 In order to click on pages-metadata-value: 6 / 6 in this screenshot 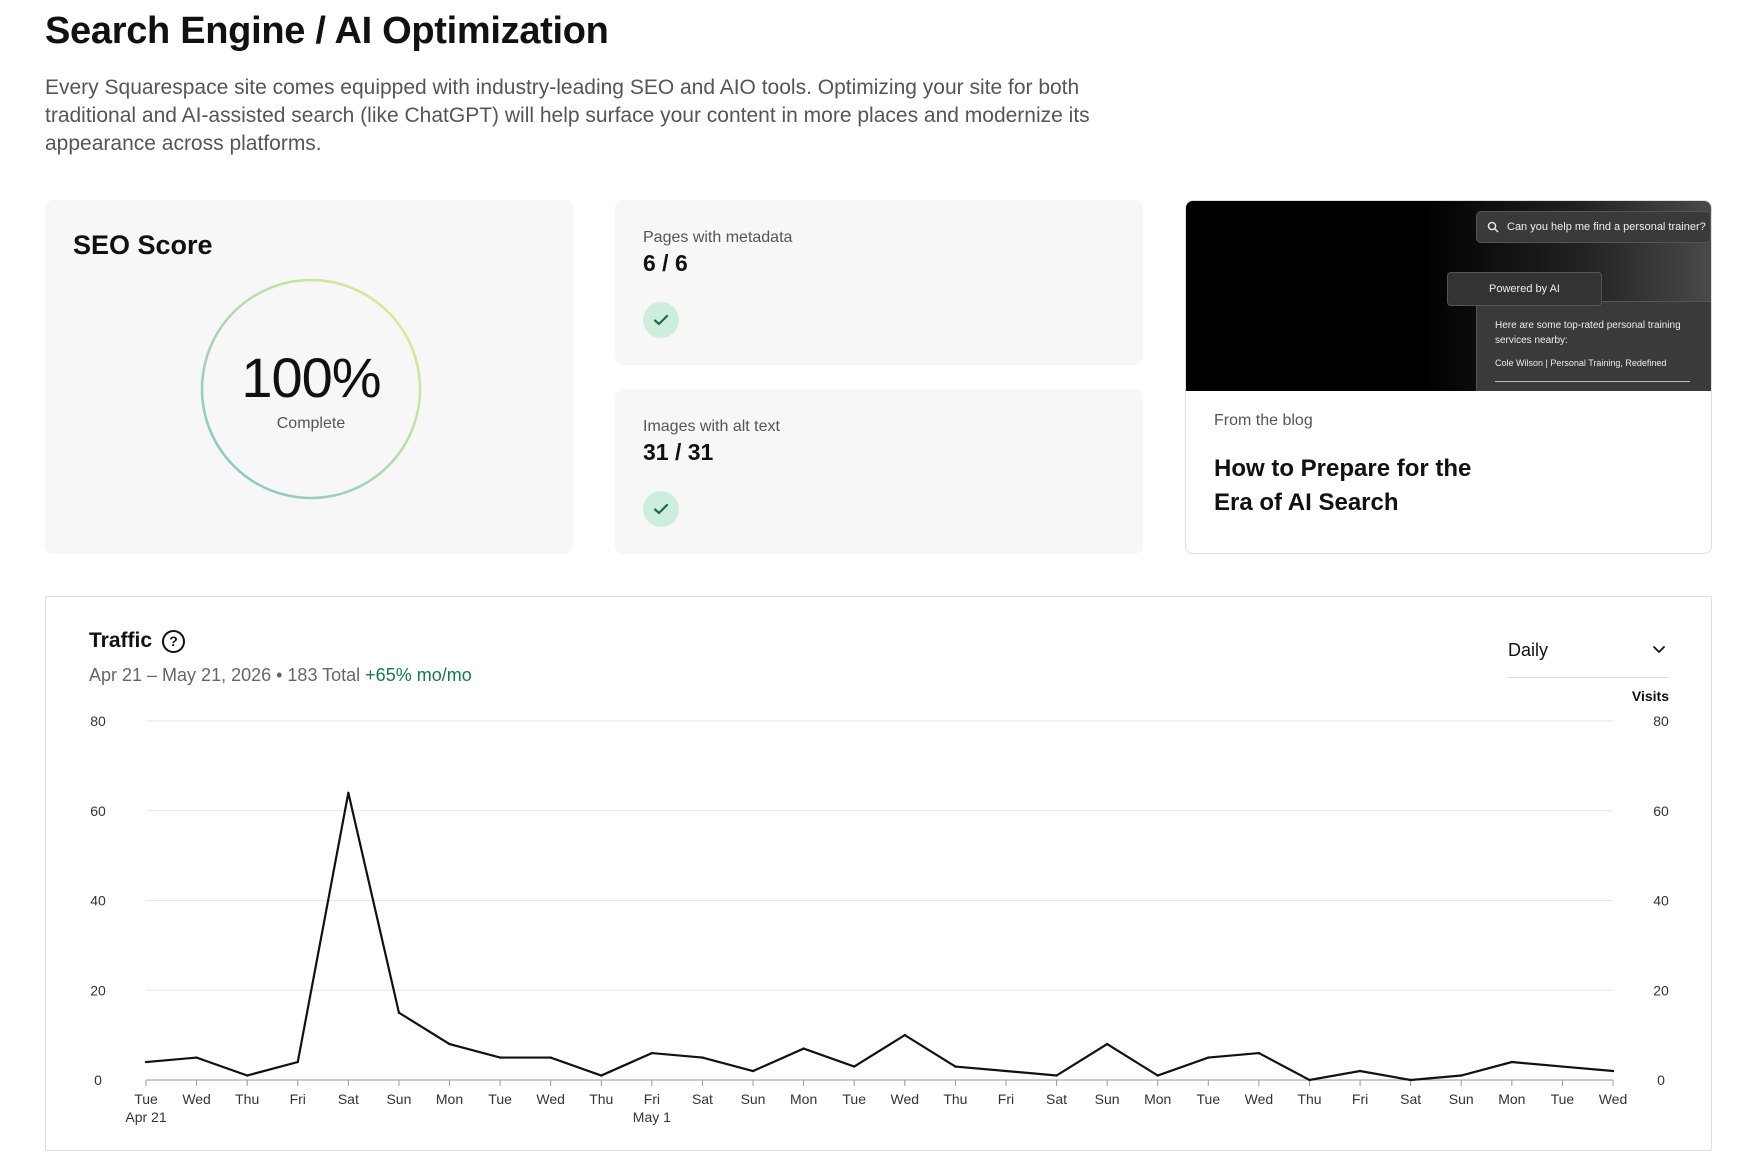, I will do `click(665, 263)`.